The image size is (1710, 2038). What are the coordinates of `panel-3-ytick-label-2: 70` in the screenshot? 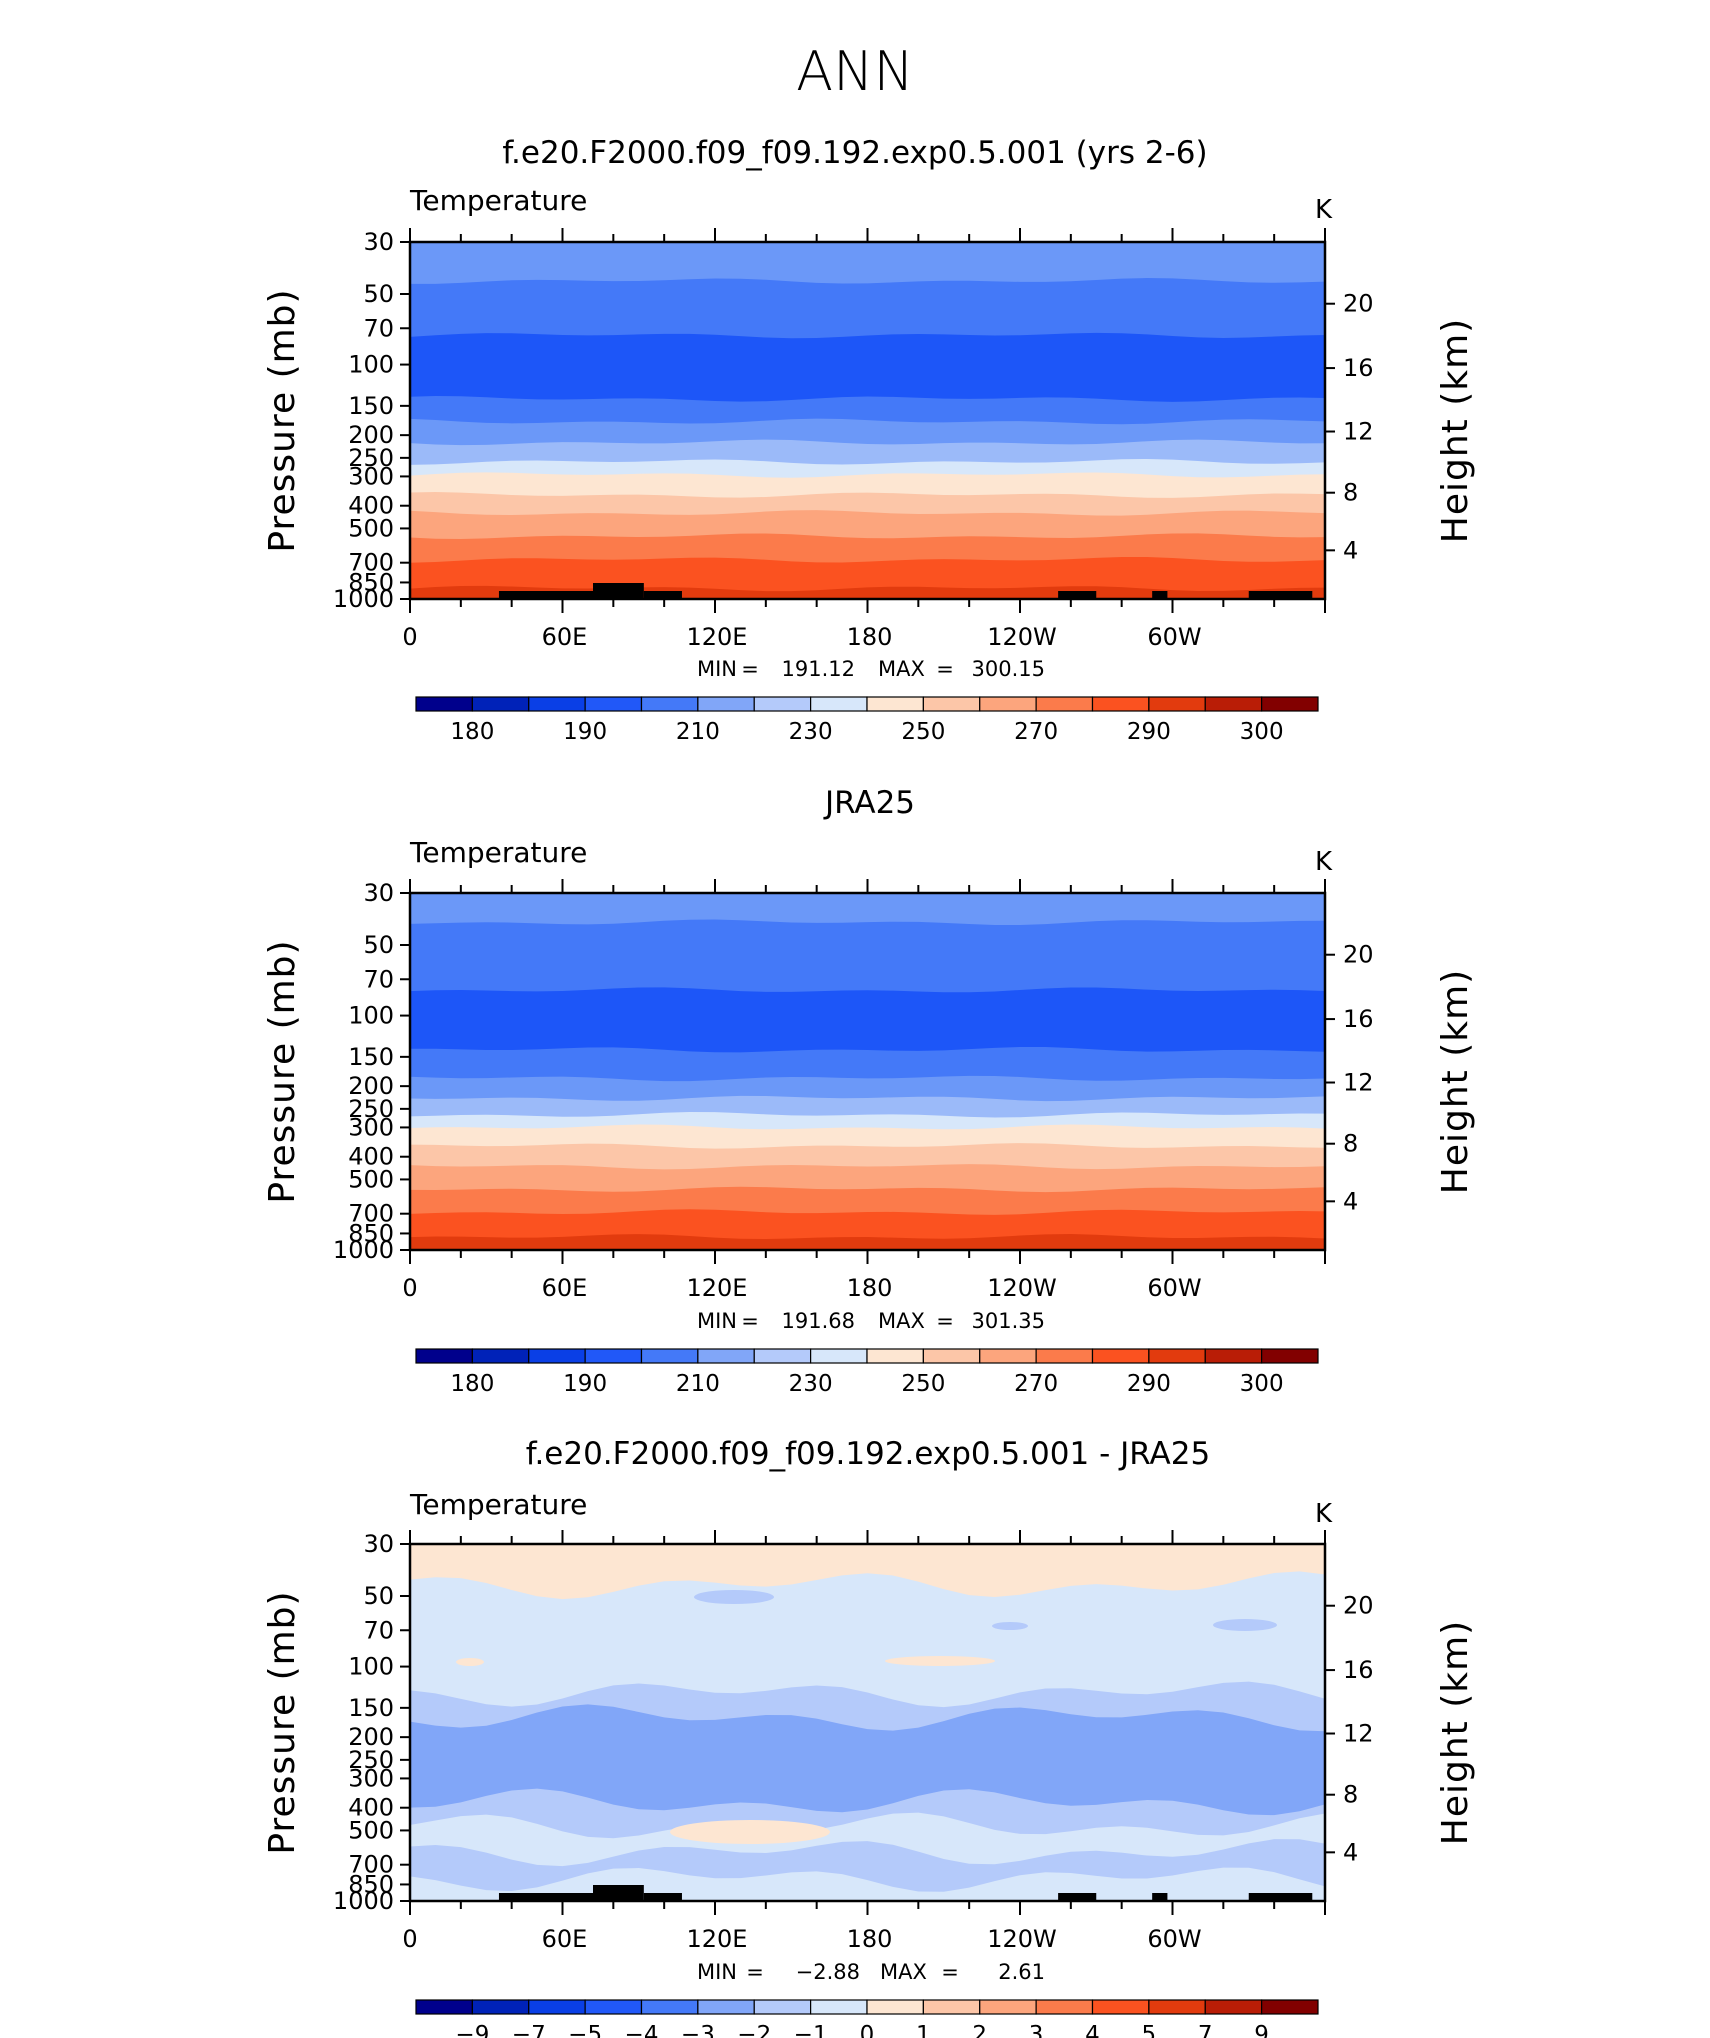 It's located at (378, 1630).